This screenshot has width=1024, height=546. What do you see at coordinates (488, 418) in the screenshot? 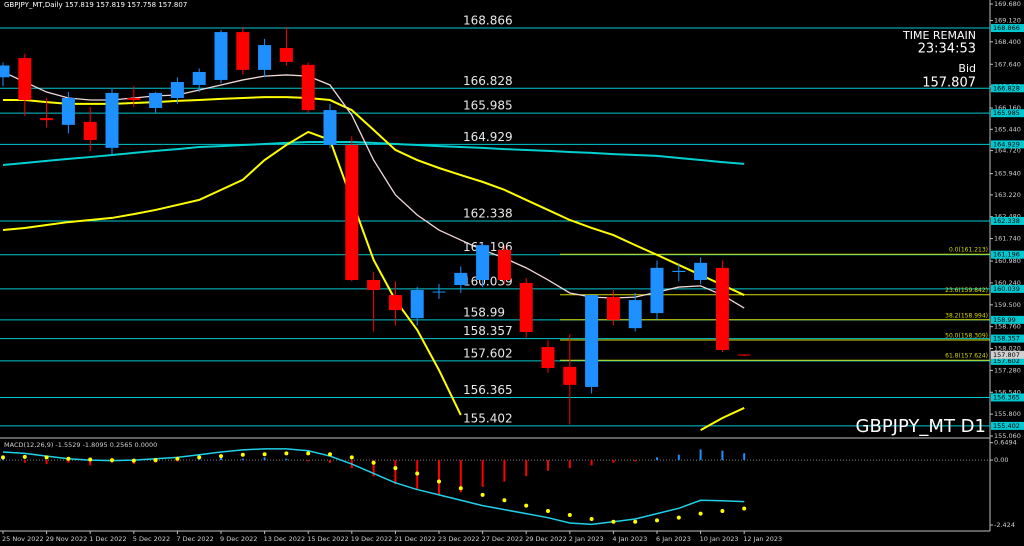
I see `level-label: 155.402` at bounding box center [488, 418].